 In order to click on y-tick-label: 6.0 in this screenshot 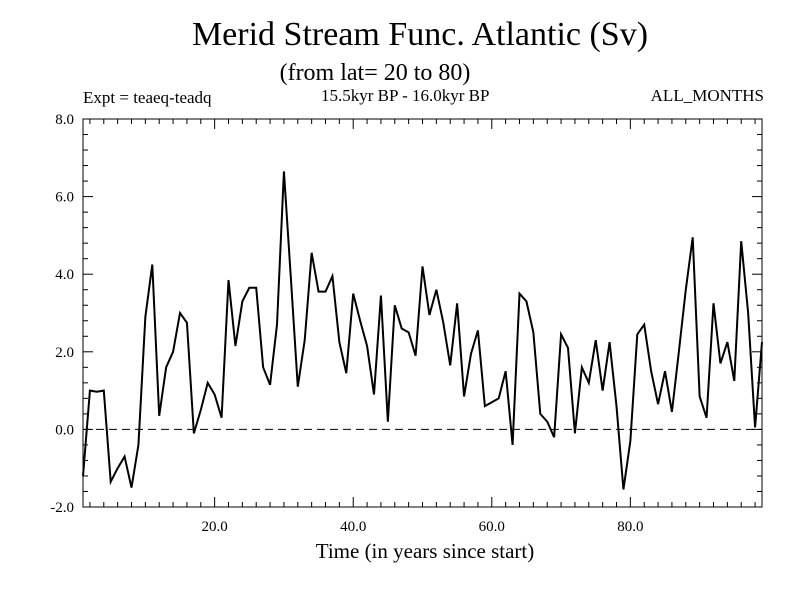, I will do `click(64, 198)`.